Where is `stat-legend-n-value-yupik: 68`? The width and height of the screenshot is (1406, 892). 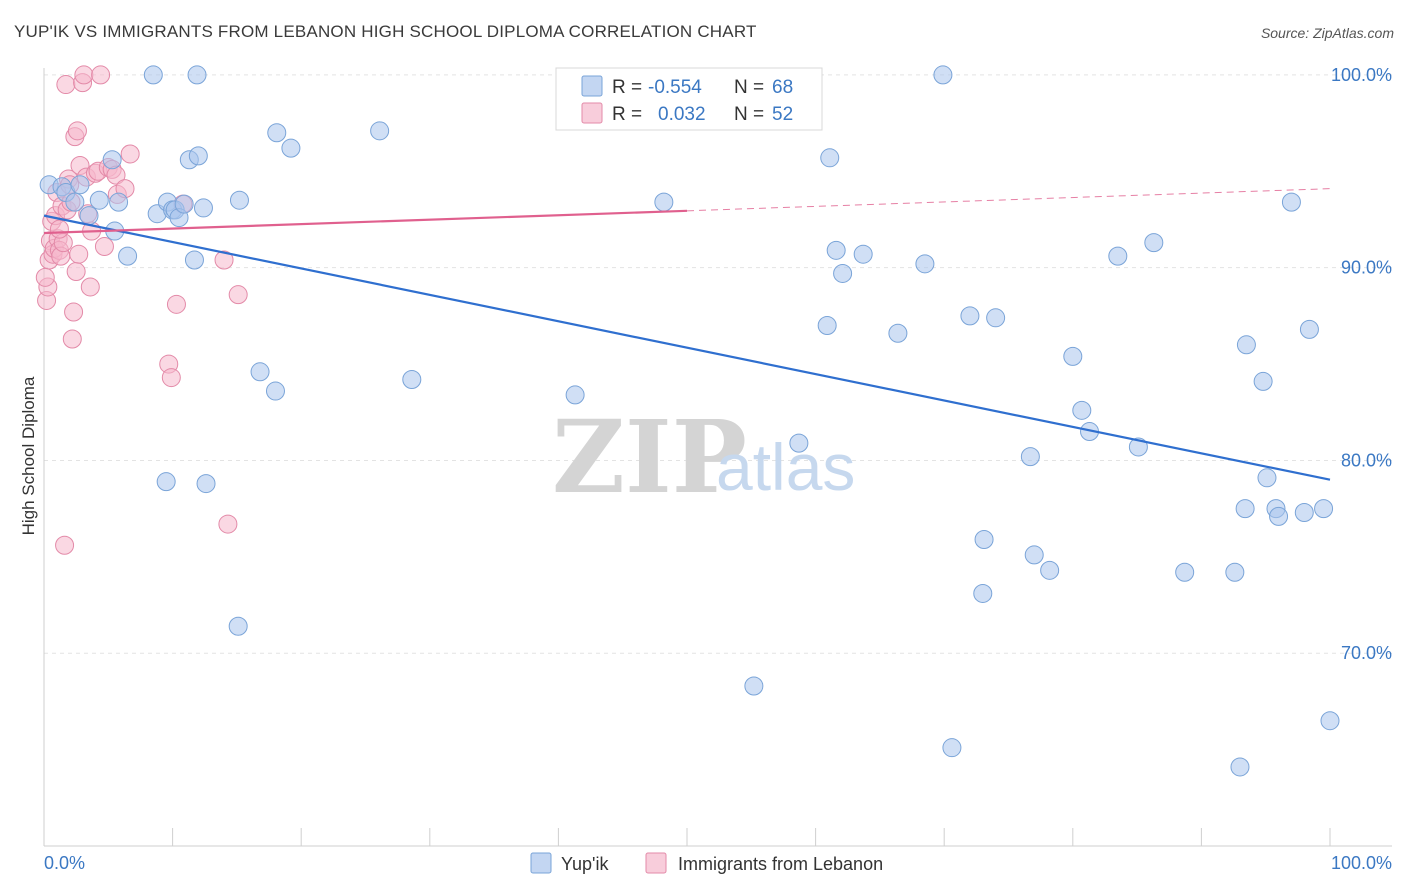 stat-legend-n-value-yupik: 68 is located at coordinates (782, 87).